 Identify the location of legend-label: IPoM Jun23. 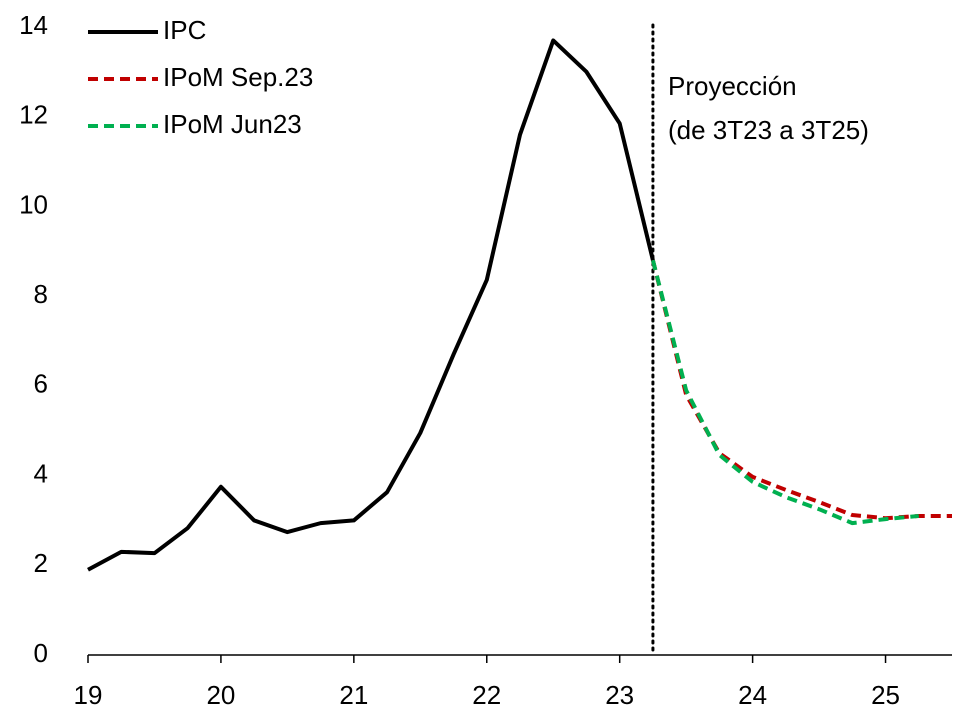
(232, 124).